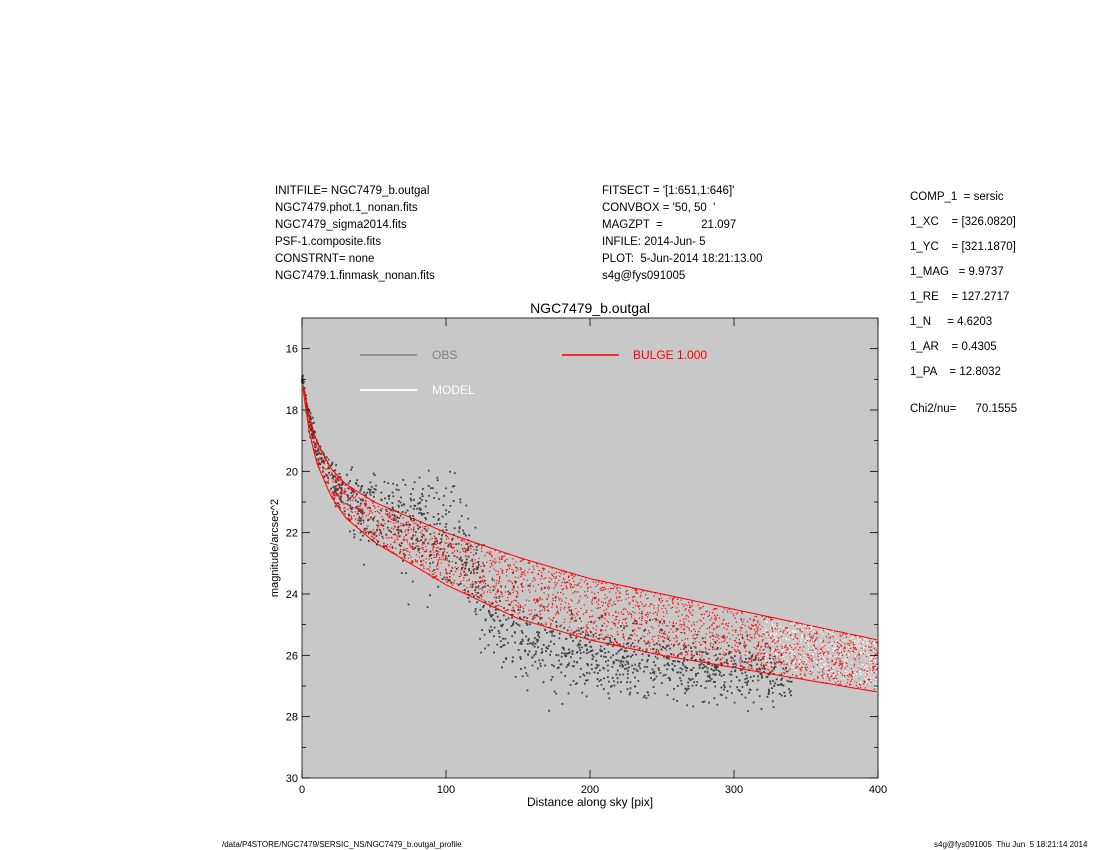  Describe the element at coordinates (341, 225) in the screenshot. I see `sigma-file-line: NGC7479_sigma2014.fits` at that location.